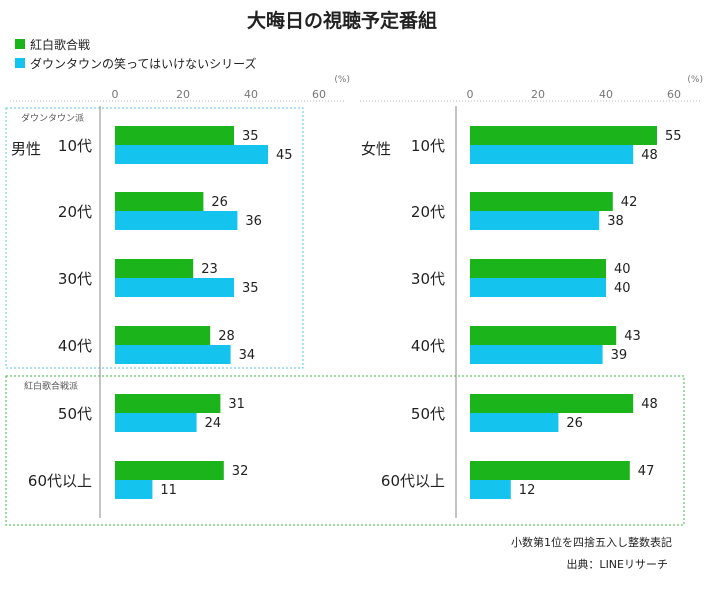 This screenshot has width=720, height=596. Describe the element at coordinates (247, 355) in the screenshot. I see `value-label: 34` at that location.